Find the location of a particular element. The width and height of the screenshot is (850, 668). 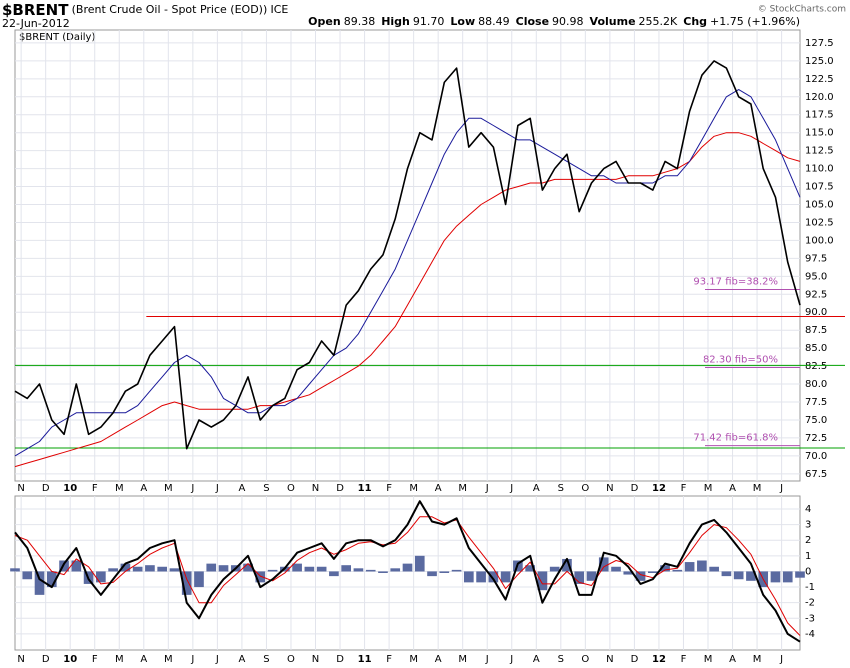

stat-label: Open is located at coordinates (324, 21).